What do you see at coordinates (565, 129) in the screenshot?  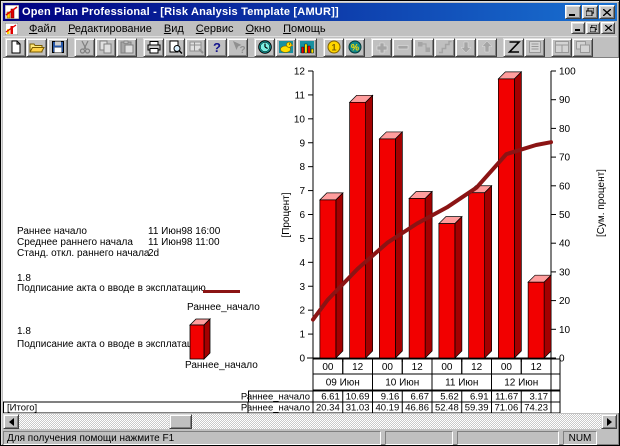 I see `right-axis-tick-label: 80` at bounding box center [565, 129].